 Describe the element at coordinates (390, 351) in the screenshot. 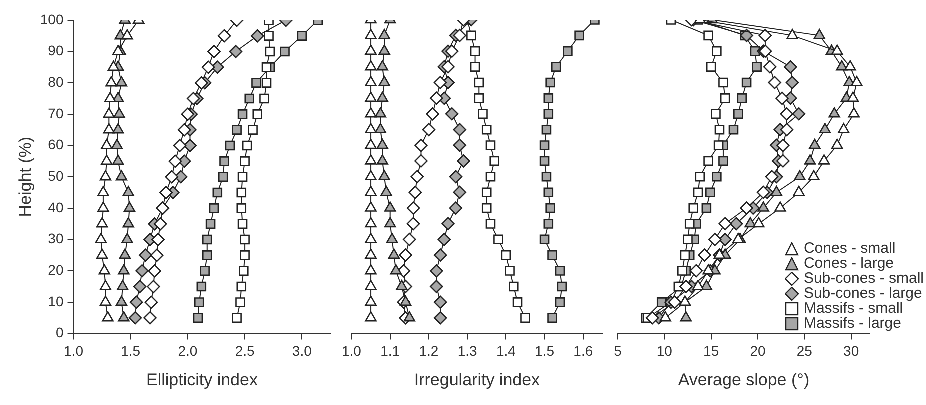

I see `x-tick-label: 1.1` at that location.